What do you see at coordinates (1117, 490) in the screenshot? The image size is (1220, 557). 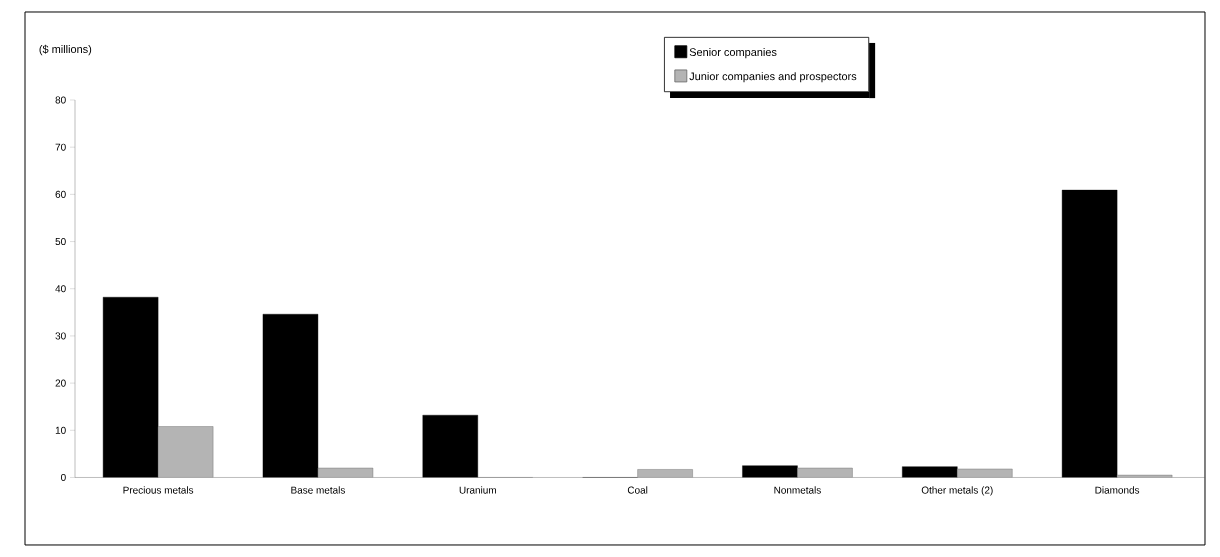 I see `x-tick-label: Diamonds` at bounding box center [1117, 490].